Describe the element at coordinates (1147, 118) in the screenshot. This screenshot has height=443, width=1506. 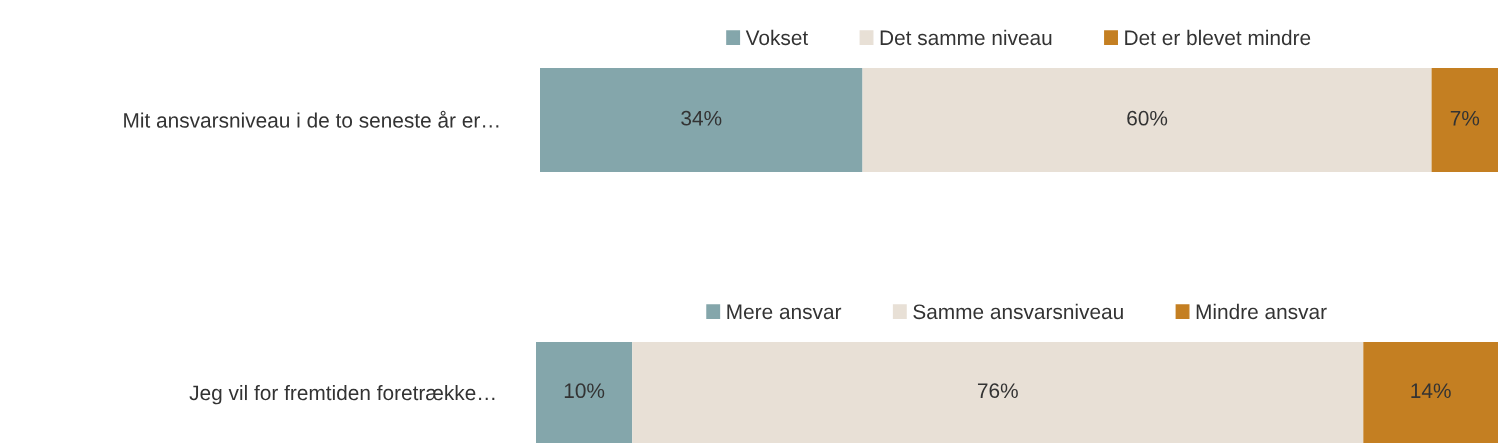
I see `data-label: 60%` at that location.